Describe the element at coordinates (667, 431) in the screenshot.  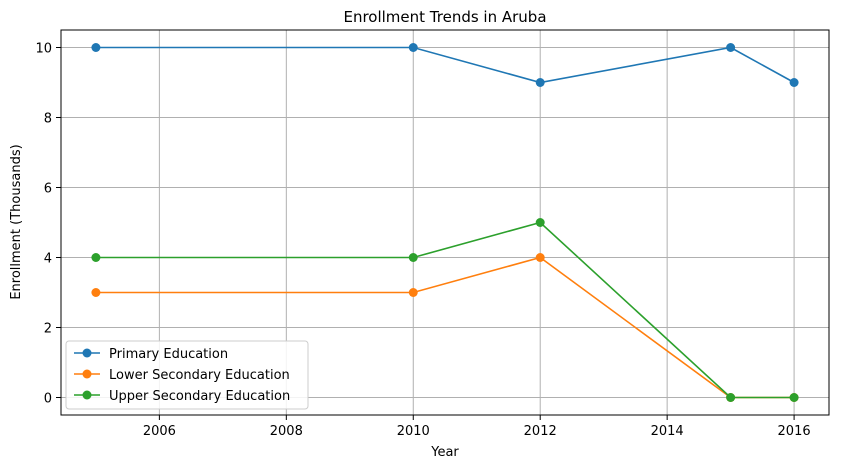
I see `x-tick-label: 2014` at that location.